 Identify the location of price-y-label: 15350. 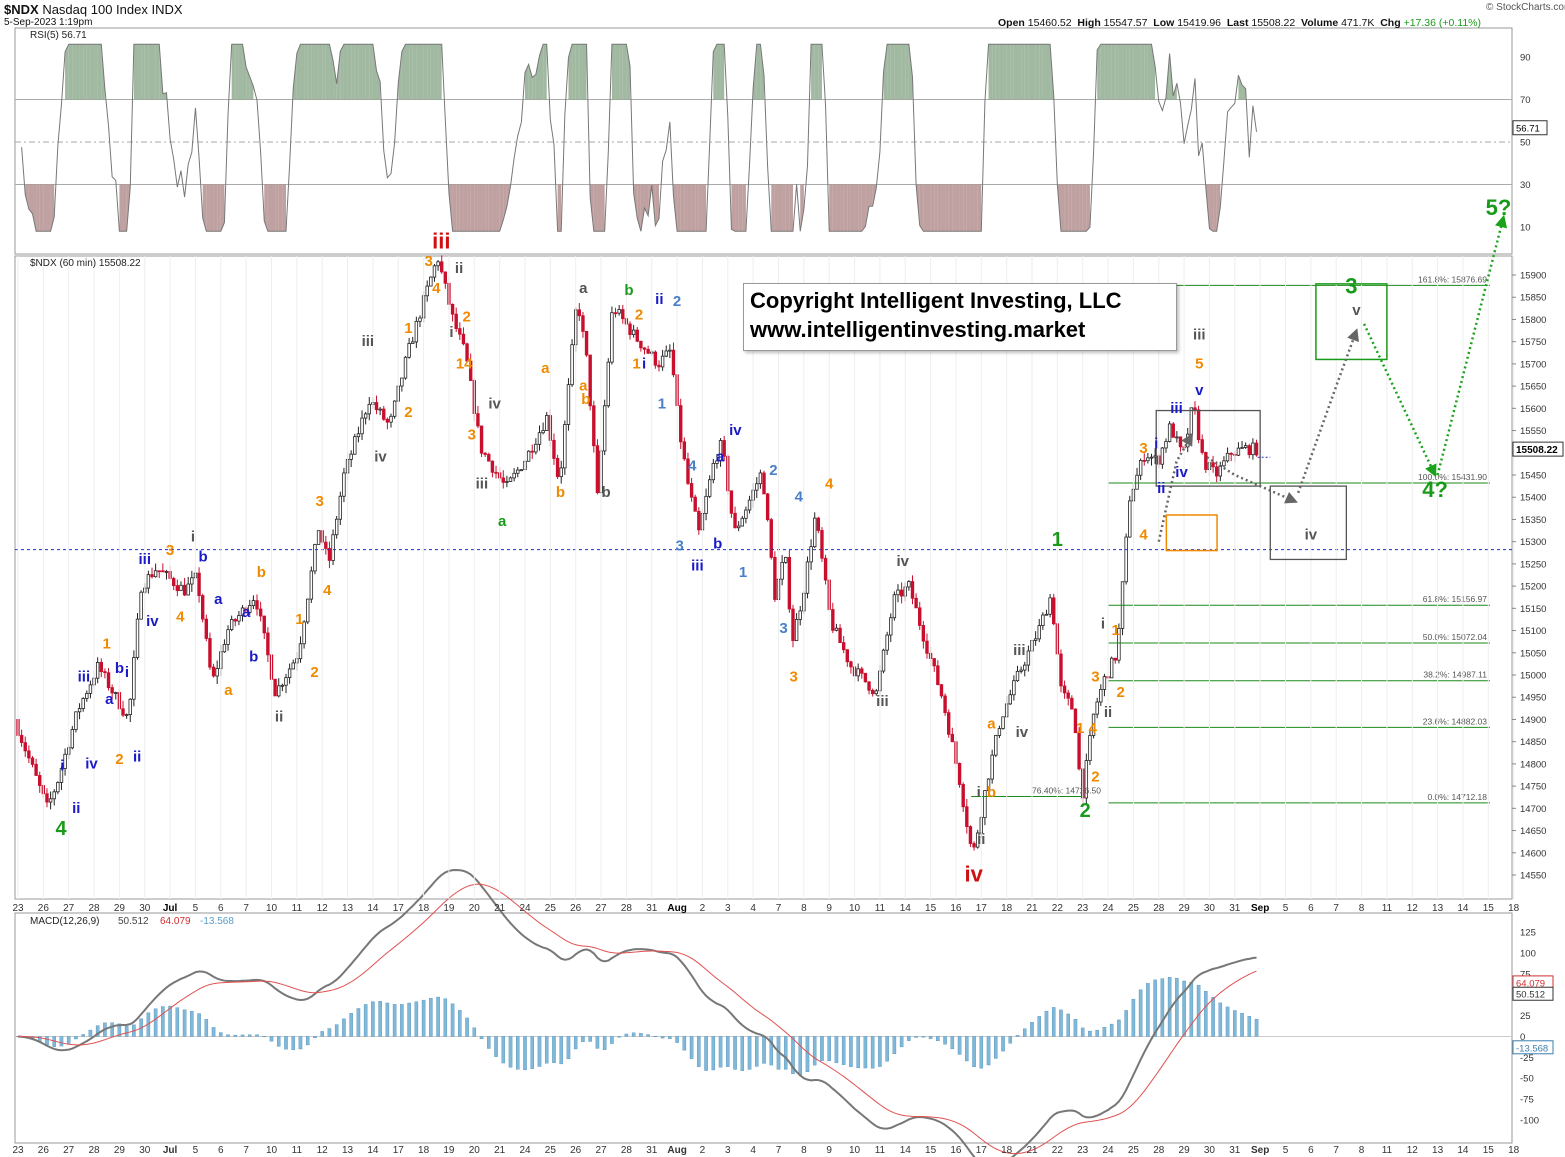
(1533, 520).